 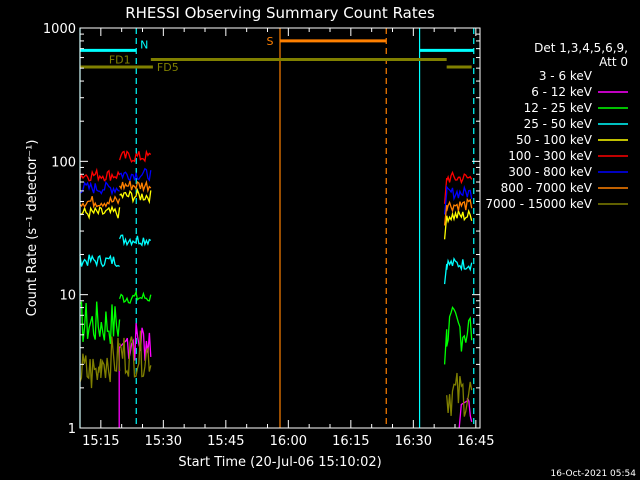 What do you see at coordinates (547, 188) in the screenshot?
I see `legend-label-800-7000-kev: 800 - 7000 keV` at bounding box center [547, 188].